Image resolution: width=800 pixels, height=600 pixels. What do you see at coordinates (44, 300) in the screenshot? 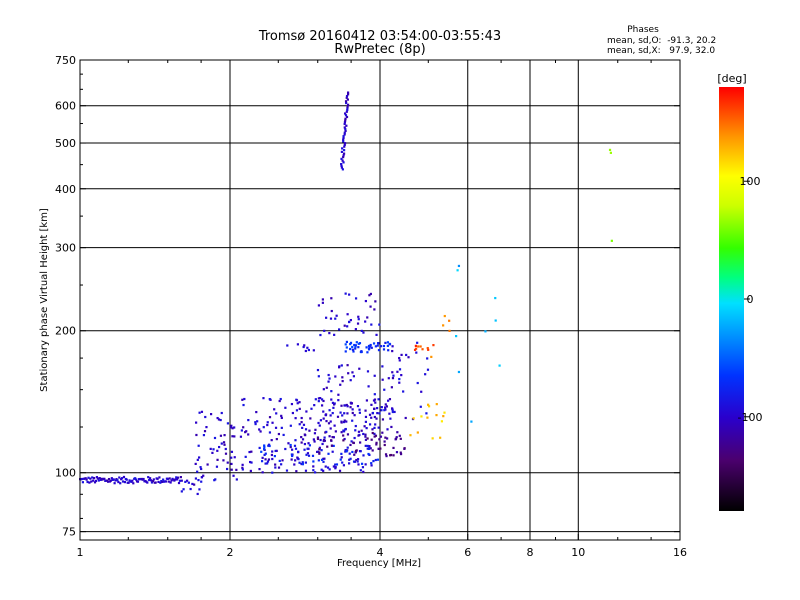
I see `y-axis-label: Stationary phase Virtual Height [km]` at bounding box center [44, 300].